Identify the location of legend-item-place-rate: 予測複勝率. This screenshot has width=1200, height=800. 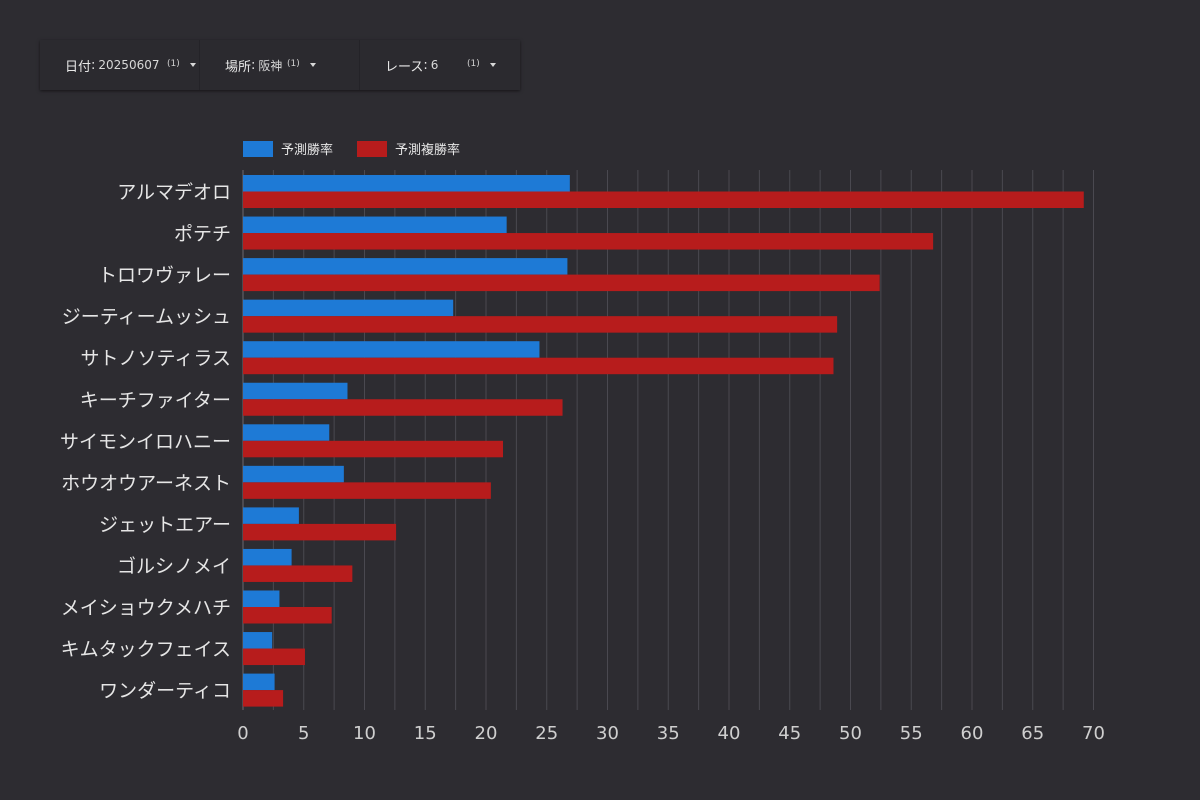
(408, 148).